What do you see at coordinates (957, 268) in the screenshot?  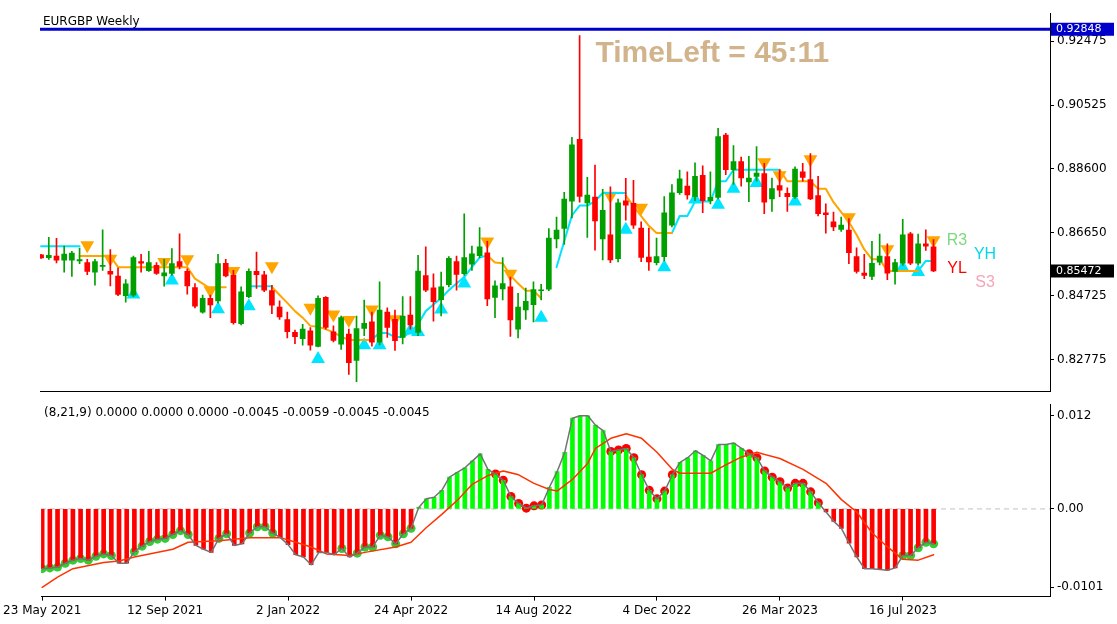 I see `annotation: YL` at bounding box center [957, 268].